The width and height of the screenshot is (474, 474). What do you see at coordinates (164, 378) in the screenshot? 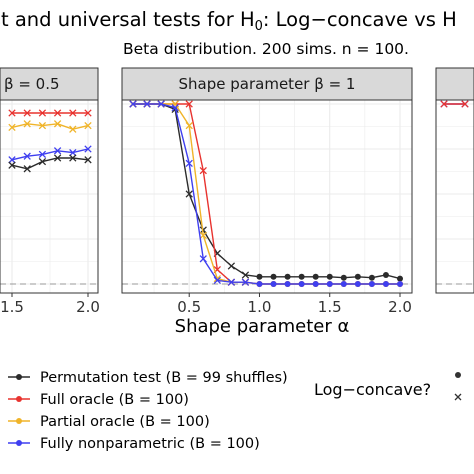
I see `legend-entry-label: Permutation test (B = 99 shuffles)` at bounding box center [164, 378].